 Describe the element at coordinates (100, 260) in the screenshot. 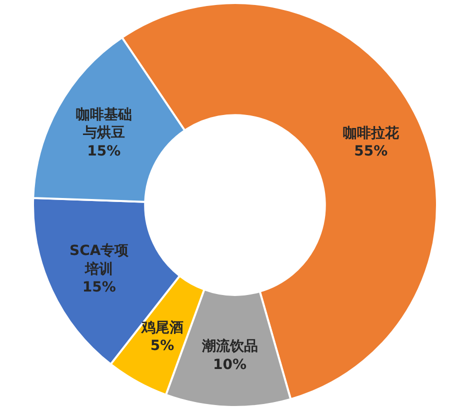

I see `slice-label: SCA专项培训` at that location.